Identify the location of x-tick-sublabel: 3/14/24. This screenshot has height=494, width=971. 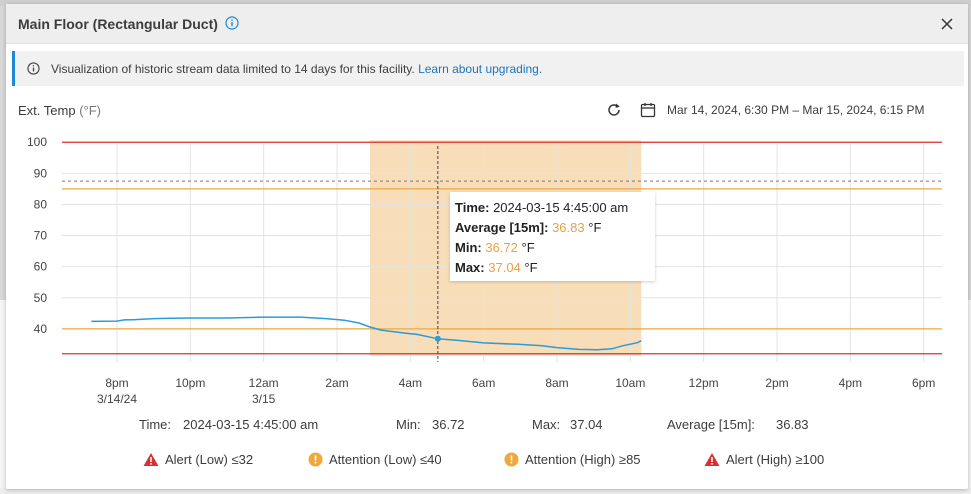
(117, 399).